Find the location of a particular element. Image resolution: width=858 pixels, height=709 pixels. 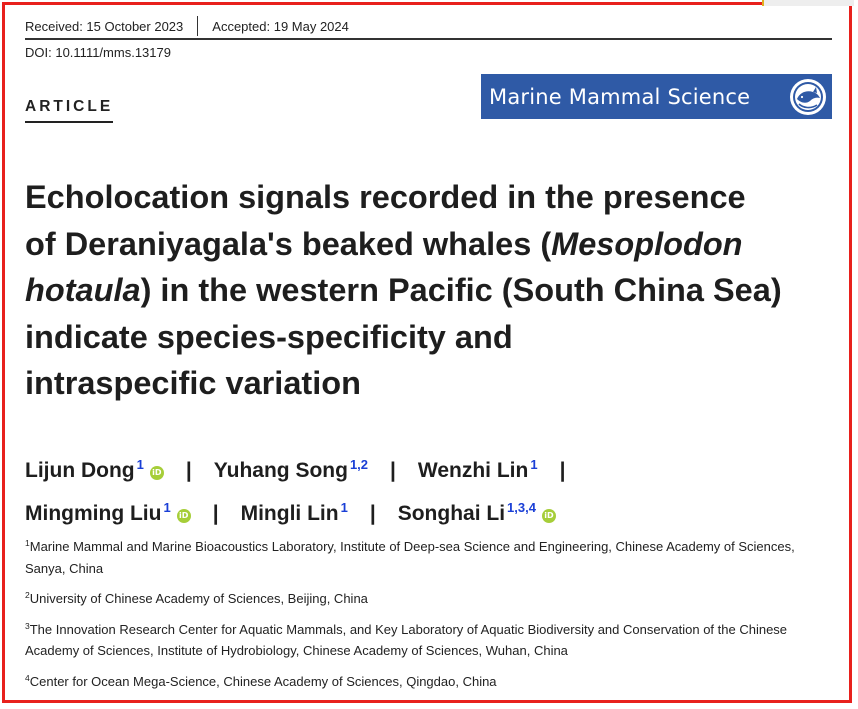

author-affiliation-ref: 1,2 is located at coordinates (359, 464).